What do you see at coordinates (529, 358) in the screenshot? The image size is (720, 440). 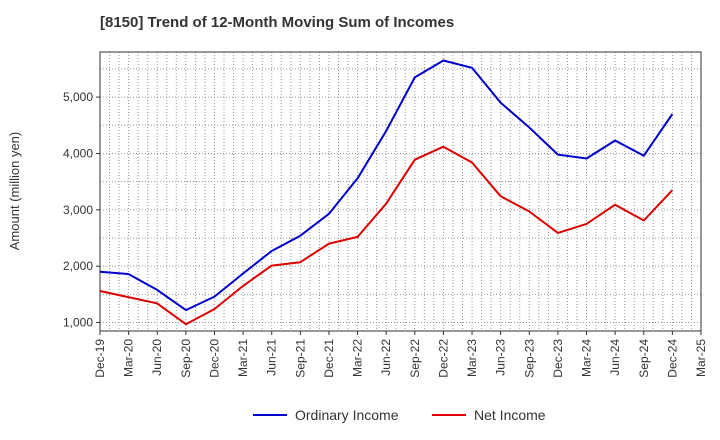 I see `x-tick-label: Sep-23` at bounding box center [529, 358].